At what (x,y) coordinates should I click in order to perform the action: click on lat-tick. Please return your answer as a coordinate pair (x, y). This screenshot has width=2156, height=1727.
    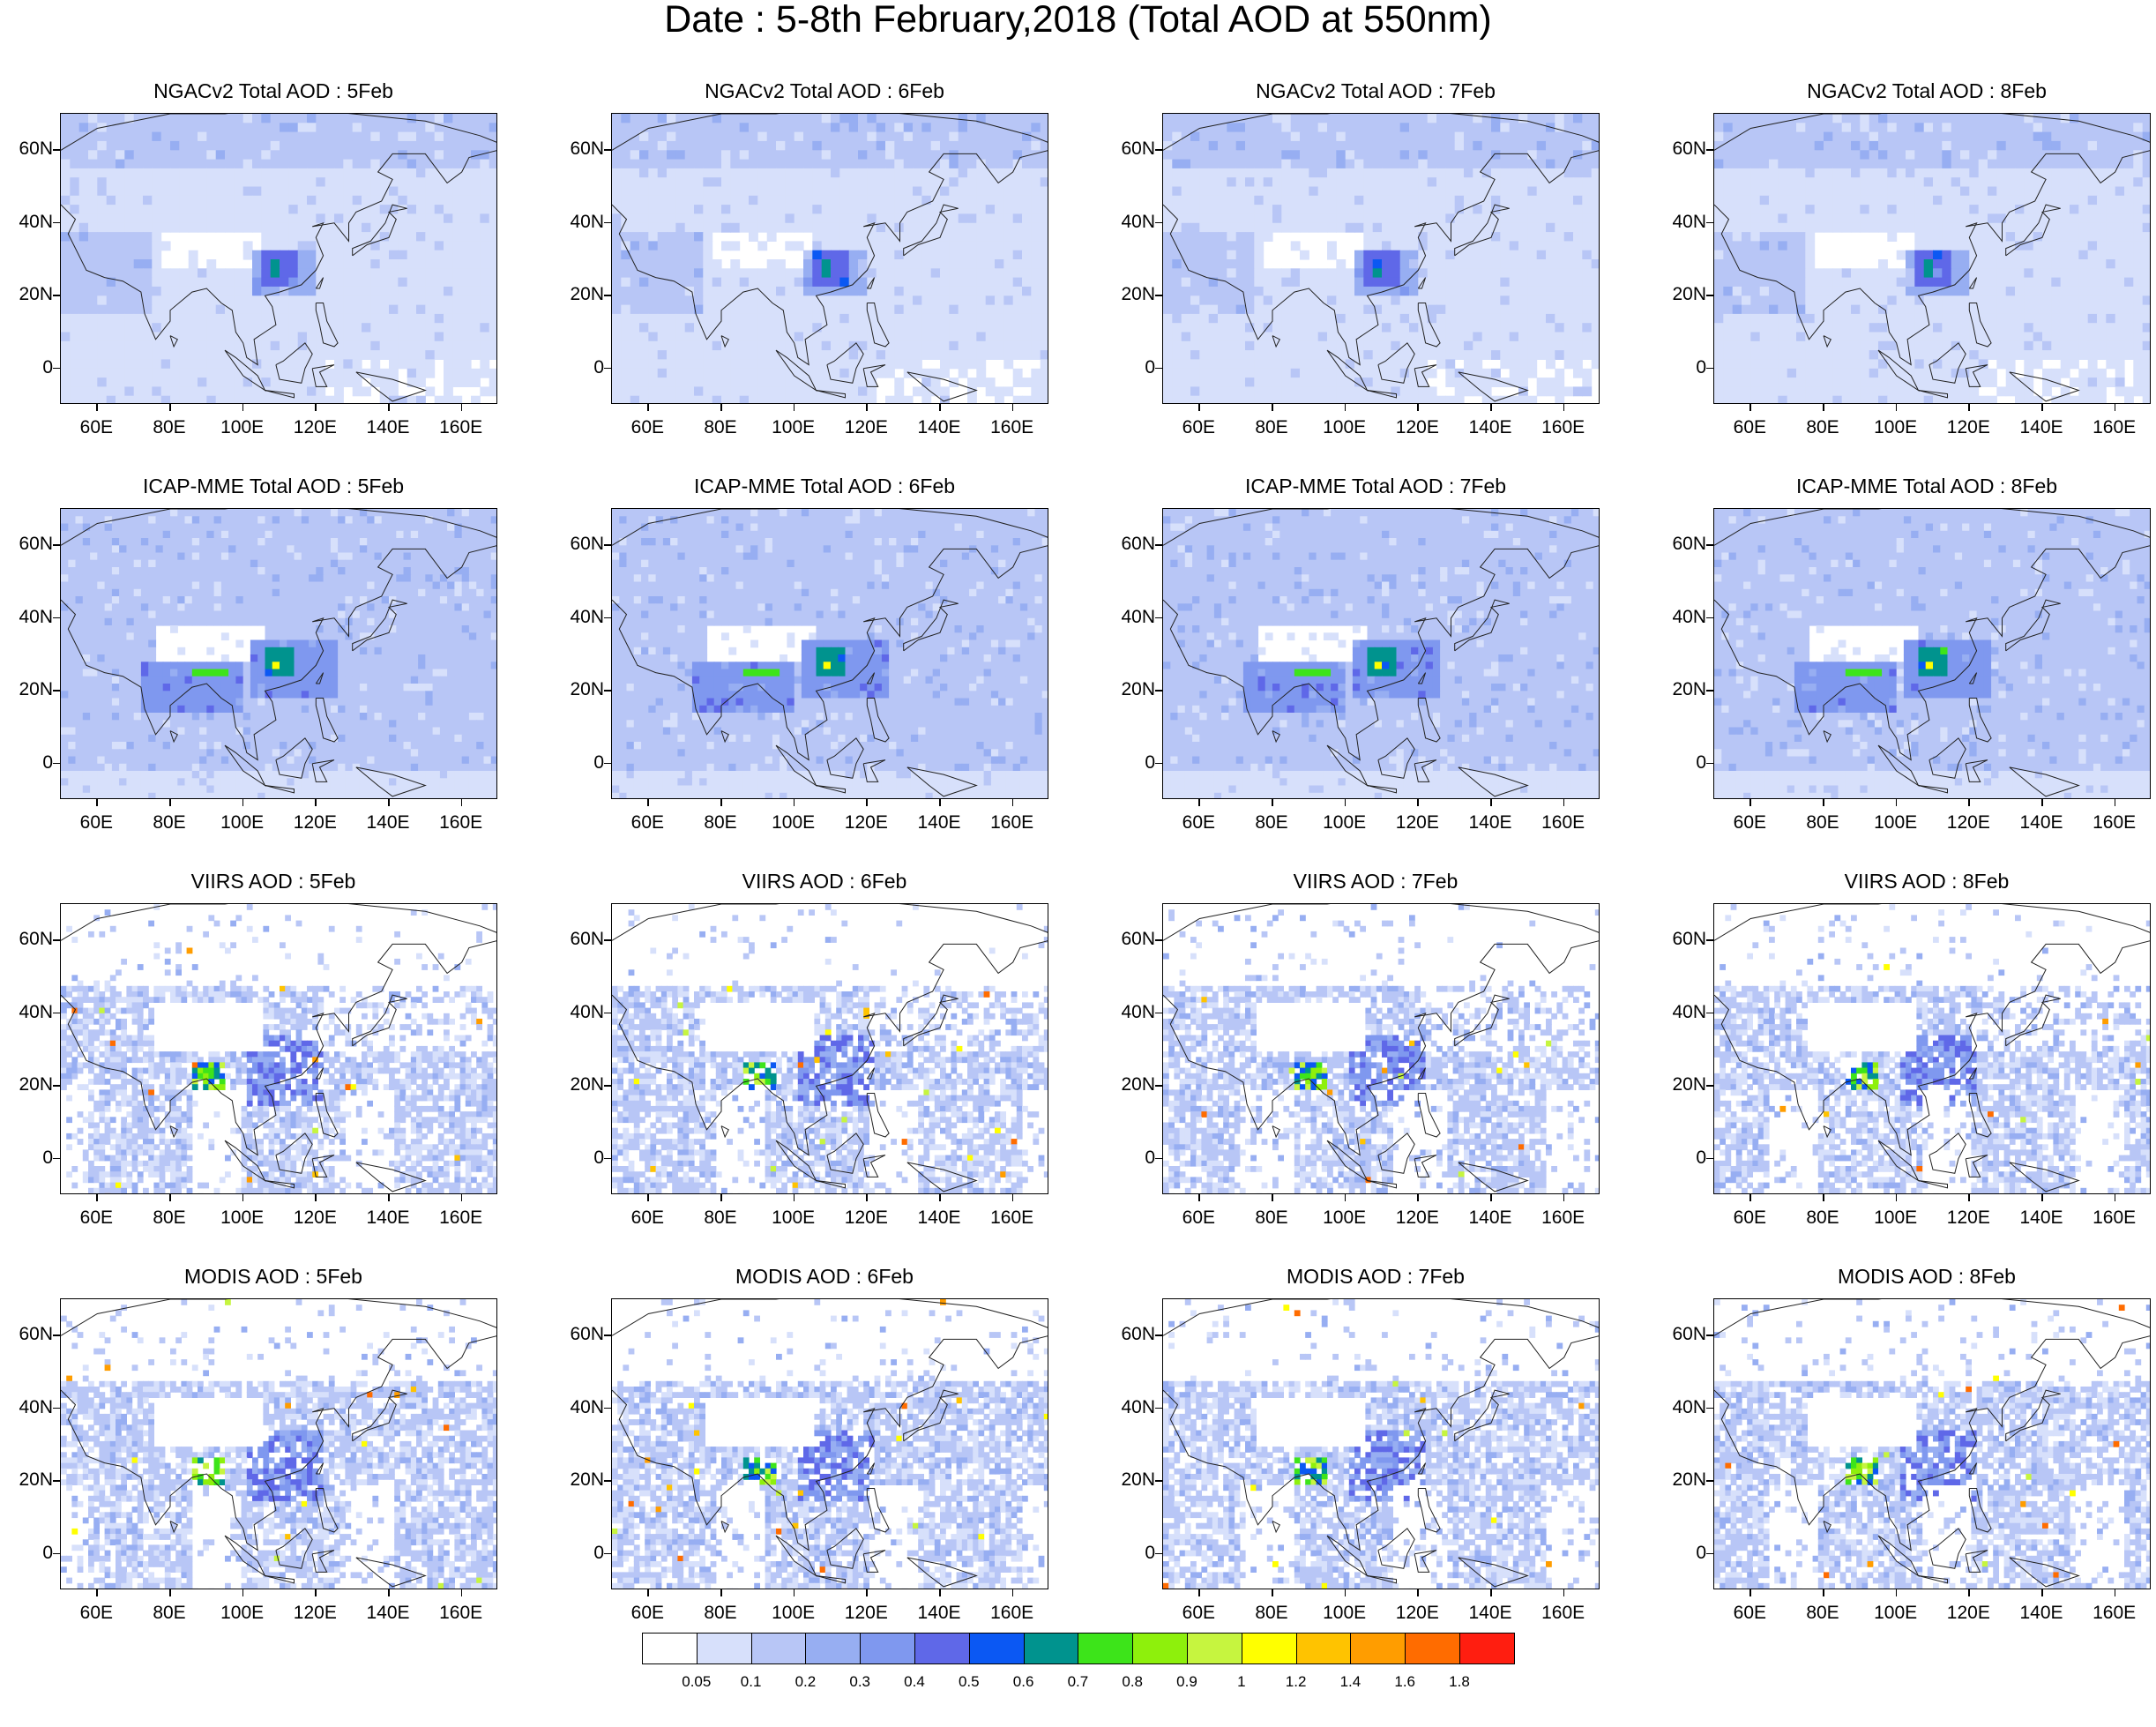
    Looking at the image, I should click on (56, 368).